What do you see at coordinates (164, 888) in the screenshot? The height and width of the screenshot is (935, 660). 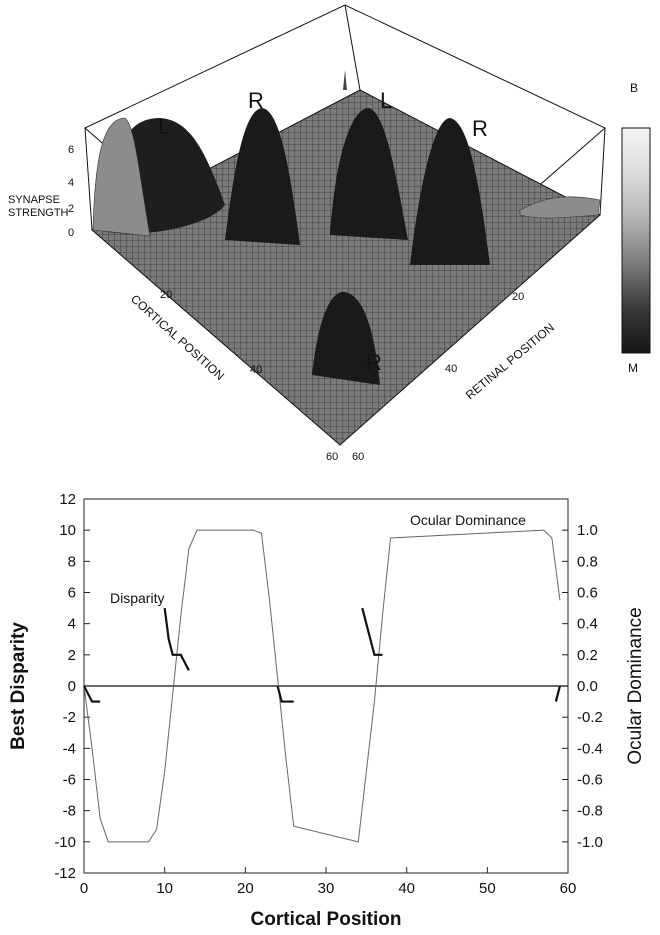 I see `x-tick-label: 10` at bounding box center [164, 888].